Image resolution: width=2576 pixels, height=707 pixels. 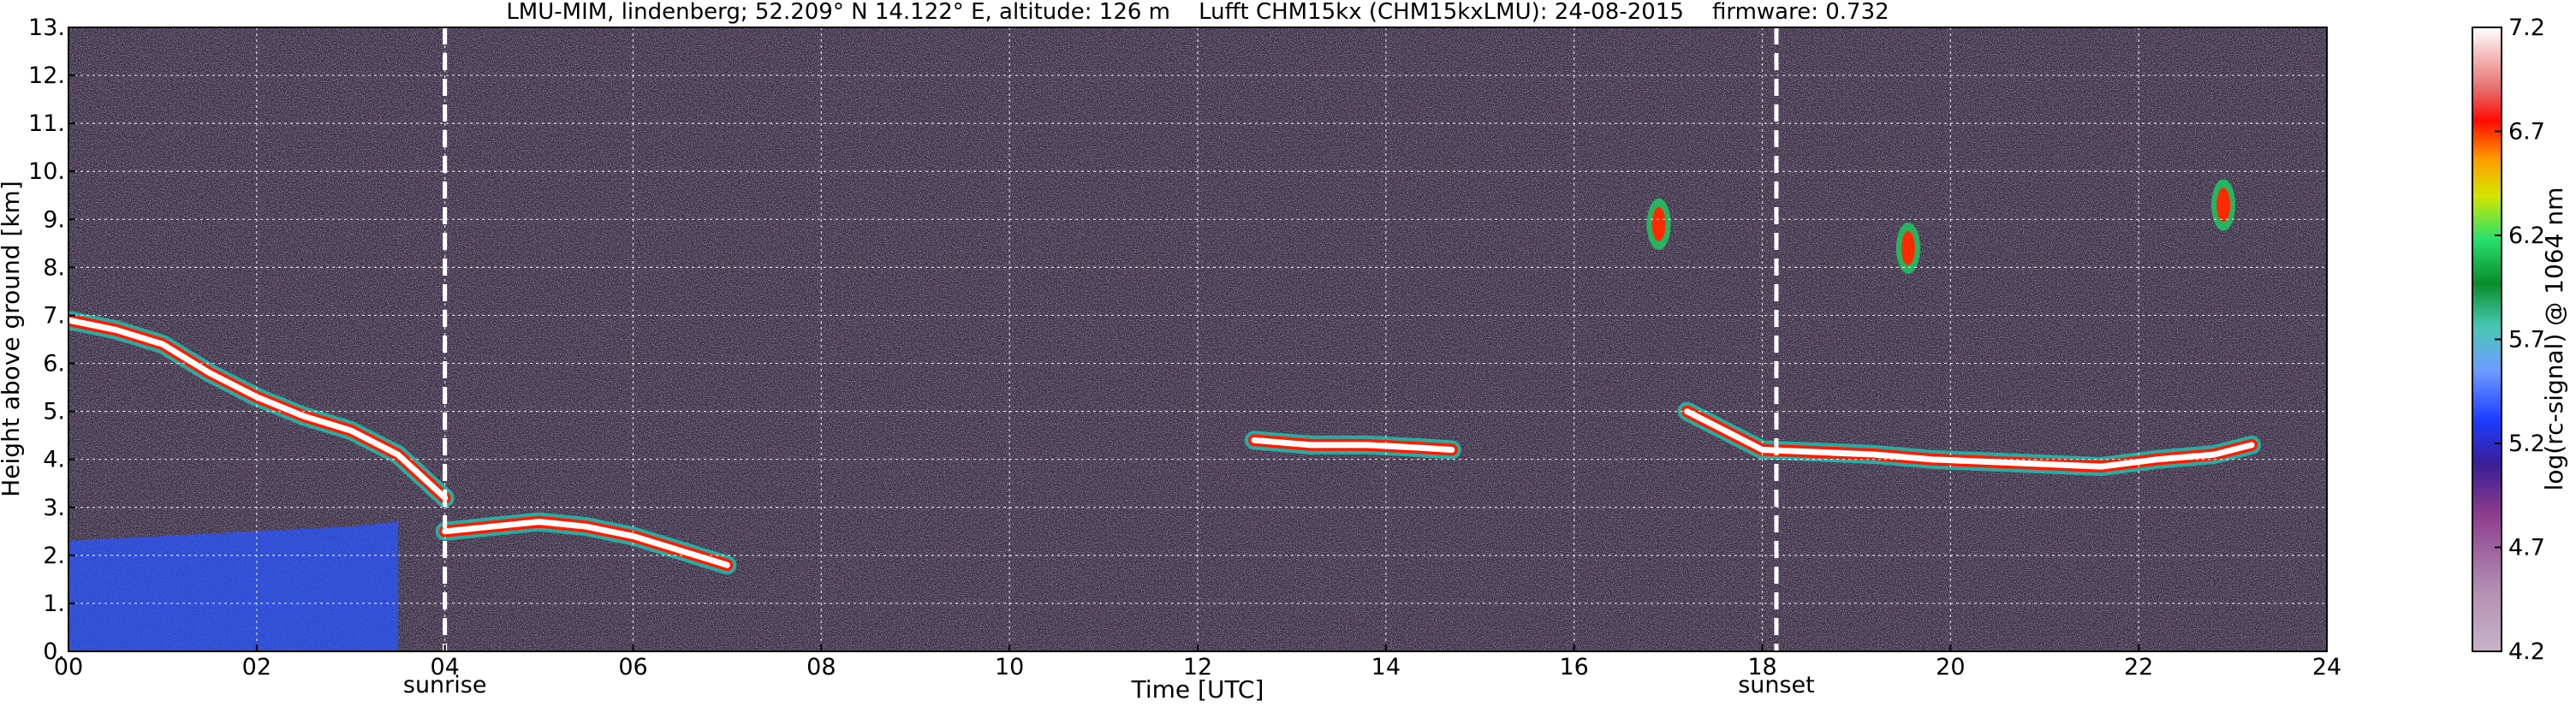 I want to click on sunrise-label: sunrise, so click(x=445, y=685).